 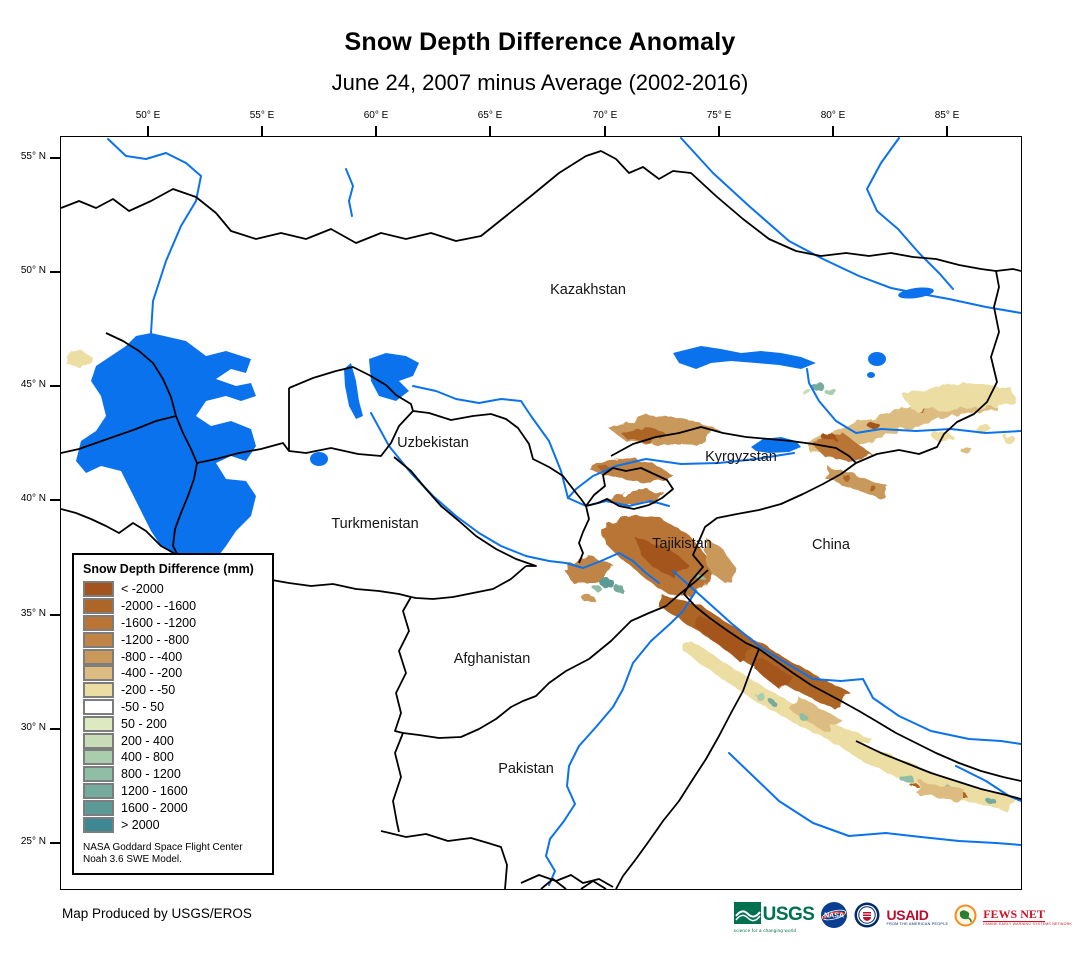 What do you see at coordinates (871, 375) in the screenshot?
I see `small-lake` at bounding box center [871, 375].